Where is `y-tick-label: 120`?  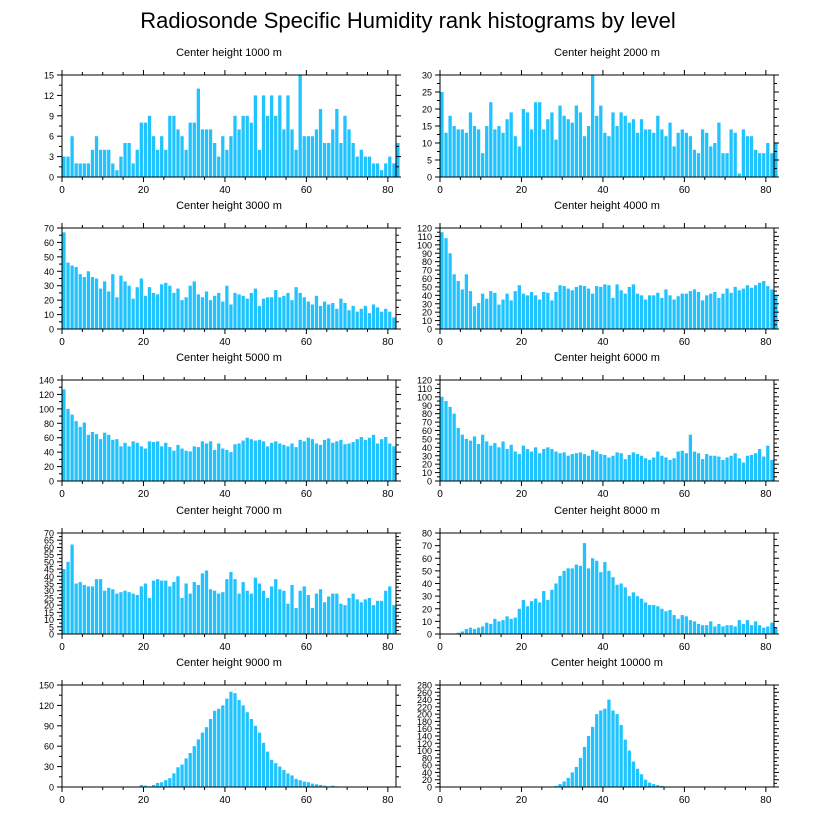 y-tick-label: 120 is located at coordinates (424, 229).